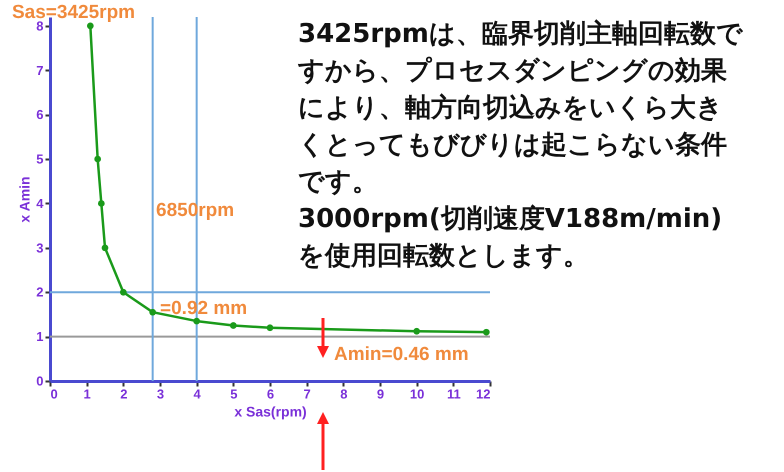  Describe the element at coordinates (417, 394) in the screenshot. I see `x-tick-label: 10` at that location.